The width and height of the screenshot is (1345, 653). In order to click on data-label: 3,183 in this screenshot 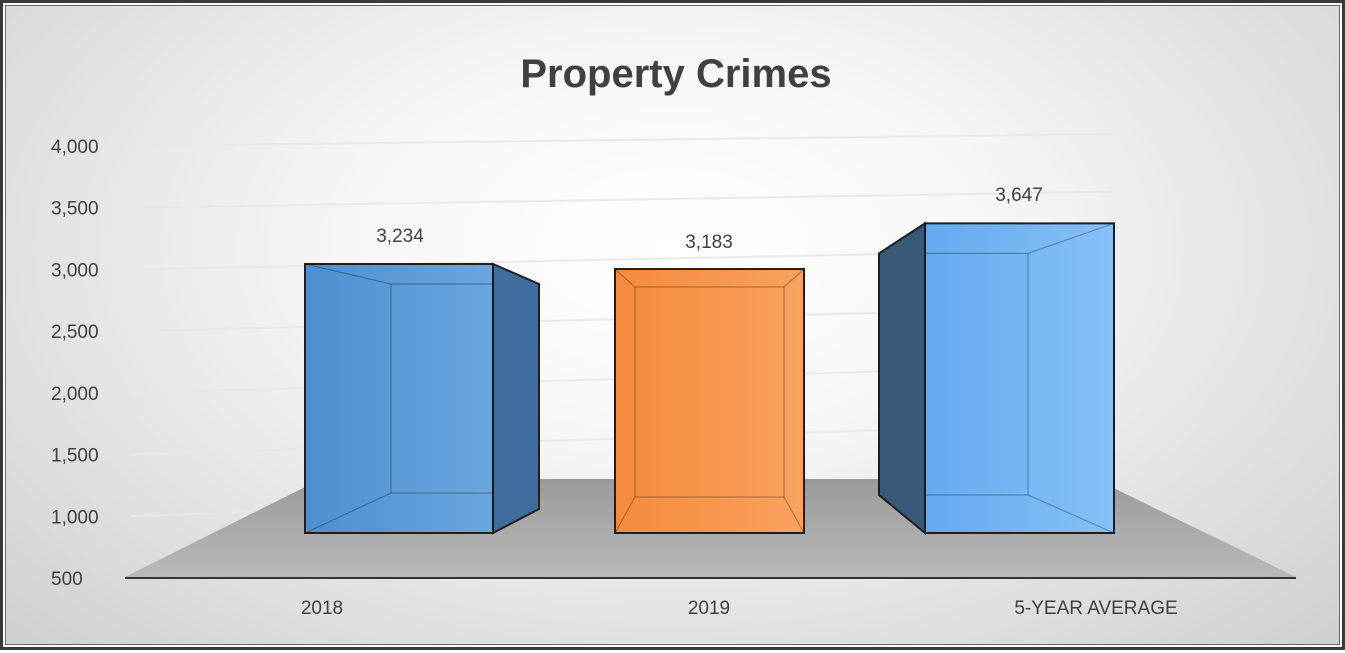, I will do `click(709, 242)`.